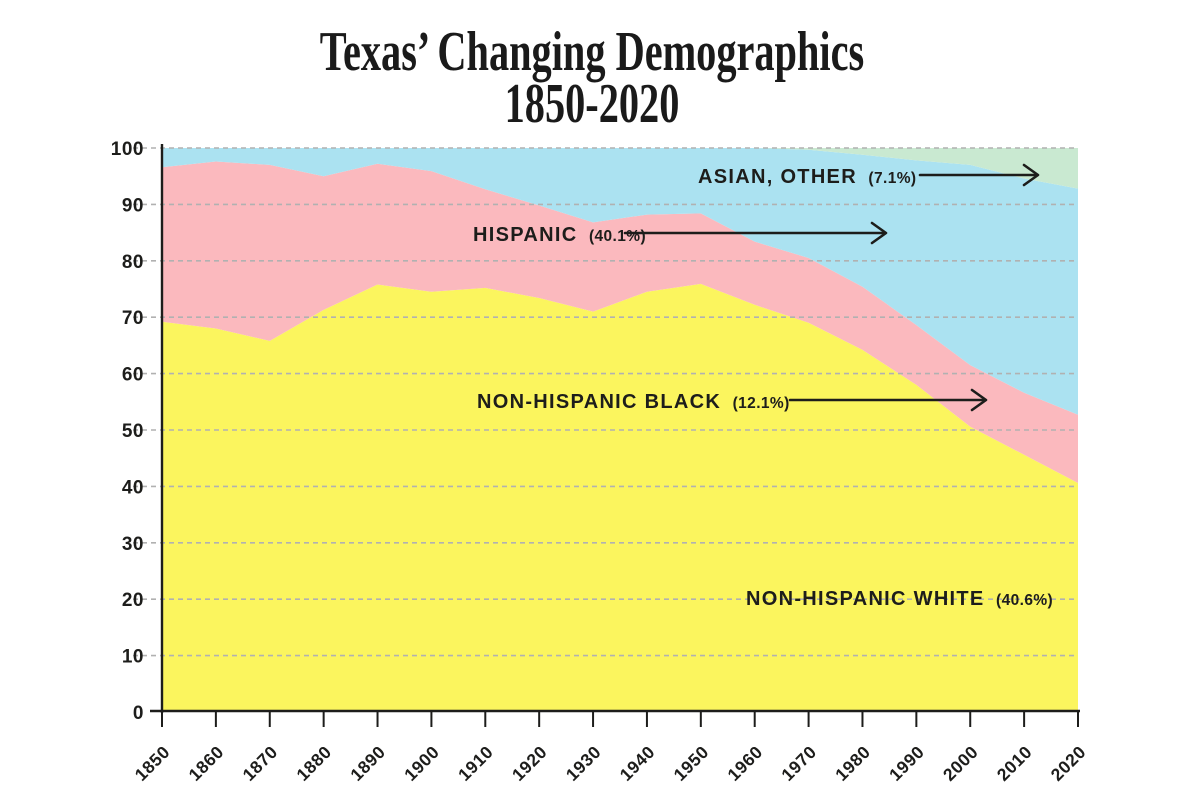 The height and width of the screenshot is (800, 1200). What do you see at coordinates (979, 400) in the screenshot?
I see `arrow-head-black` at bounding box center [979, 400].